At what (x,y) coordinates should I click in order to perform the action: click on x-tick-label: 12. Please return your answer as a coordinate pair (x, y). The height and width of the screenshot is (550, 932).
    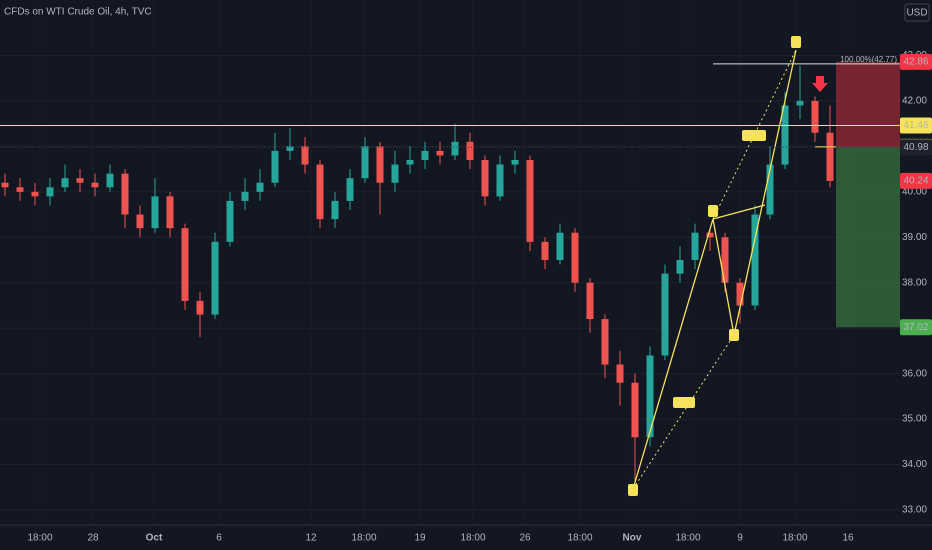
    Looking at the image, I should click on (311, 538).